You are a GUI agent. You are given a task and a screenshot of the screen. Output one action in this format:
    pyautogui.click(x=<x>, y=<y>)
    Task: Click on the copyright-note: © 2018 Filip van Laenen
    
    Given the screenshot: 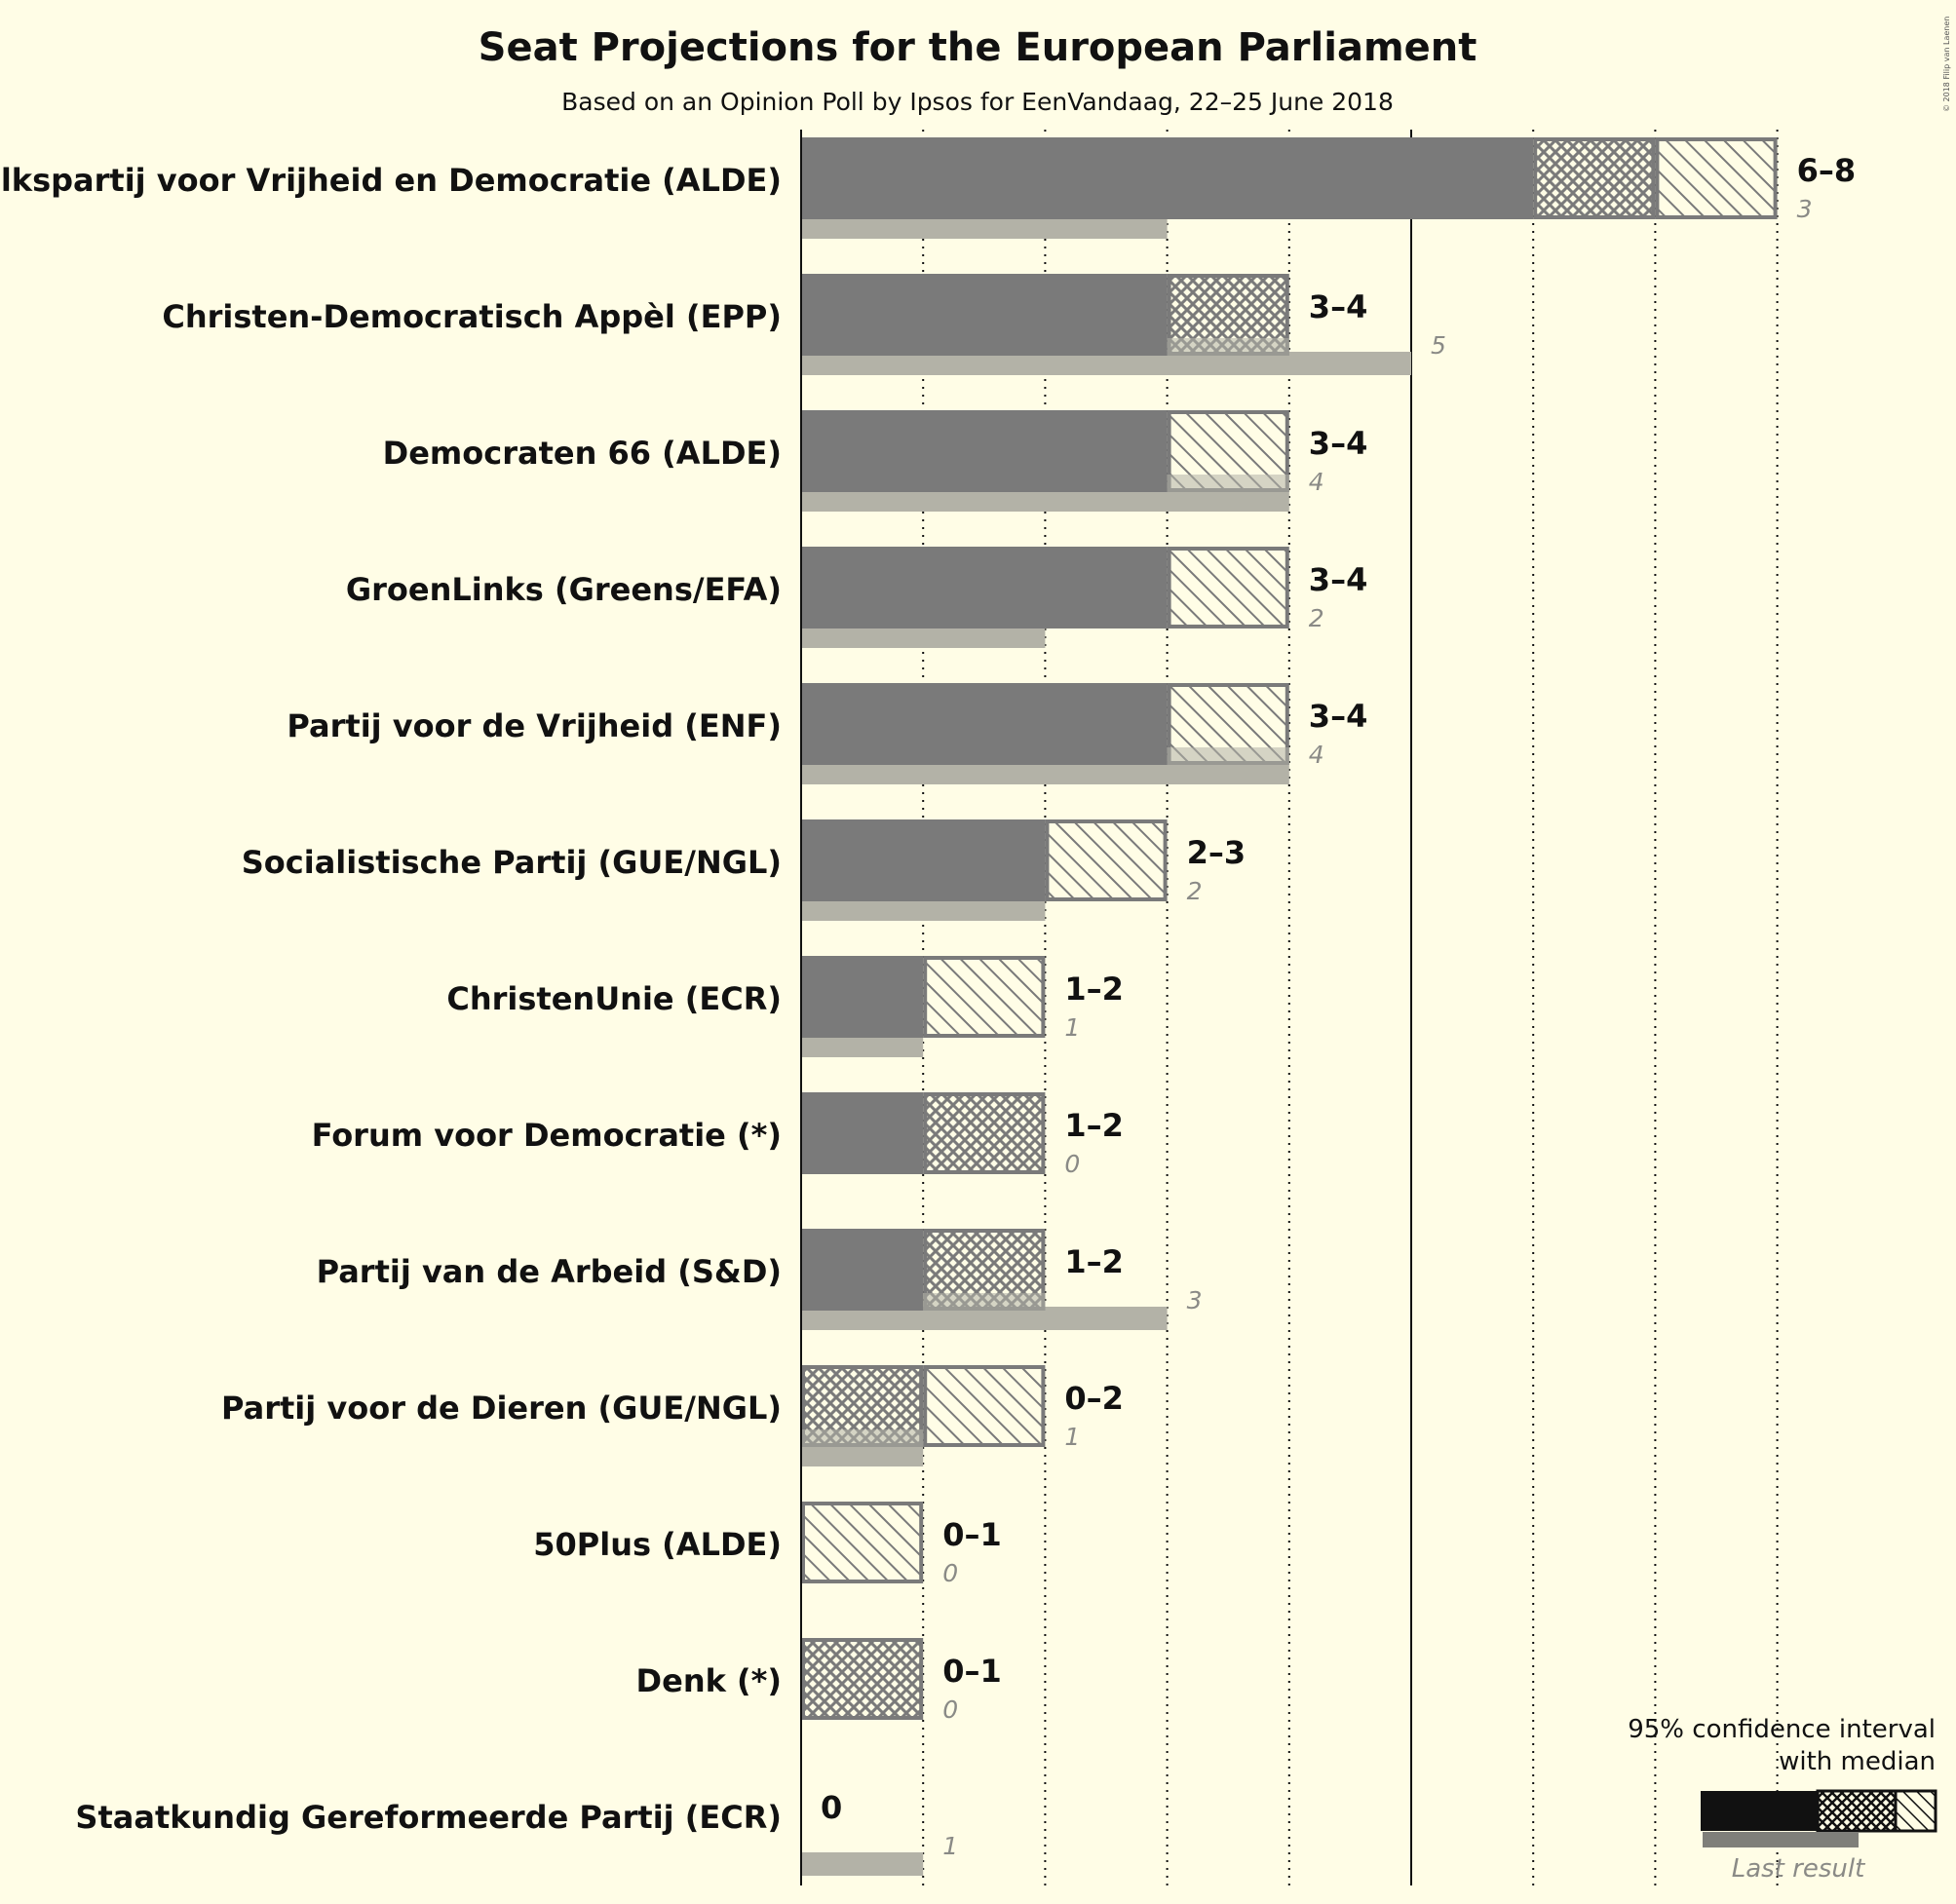 What is the action you would take?
    pyautogui.click(x=1946, y=64)
    